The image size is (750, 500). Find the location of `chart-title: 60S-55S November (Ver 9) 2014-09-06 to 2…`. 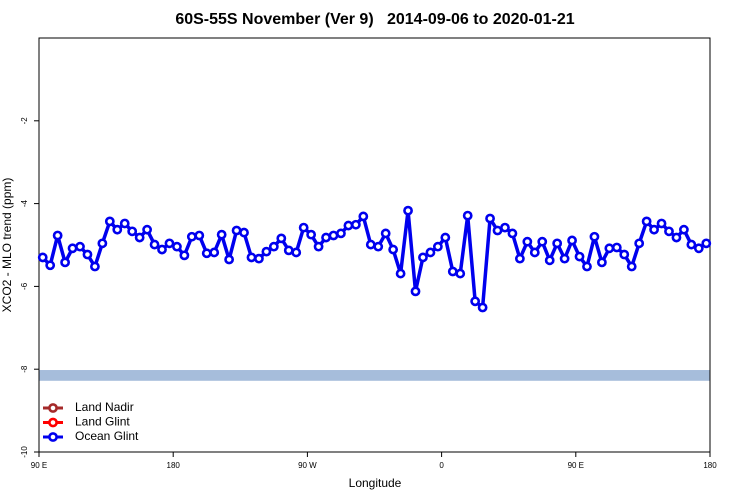

chart-title: 60S-55S November (Ver 9) 2014-09-06 to 2… is located at coordinates (374, 19).